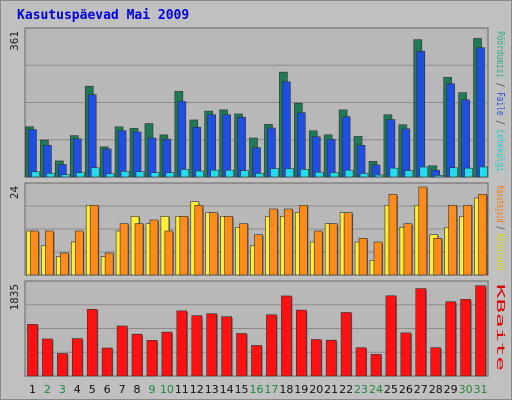 The height and width of the screenshot is (400, 512). What do you see at coordinates (436, 389) in the screenshot?
I see `x-tick-label: 28` at bounding box center [436, 389].